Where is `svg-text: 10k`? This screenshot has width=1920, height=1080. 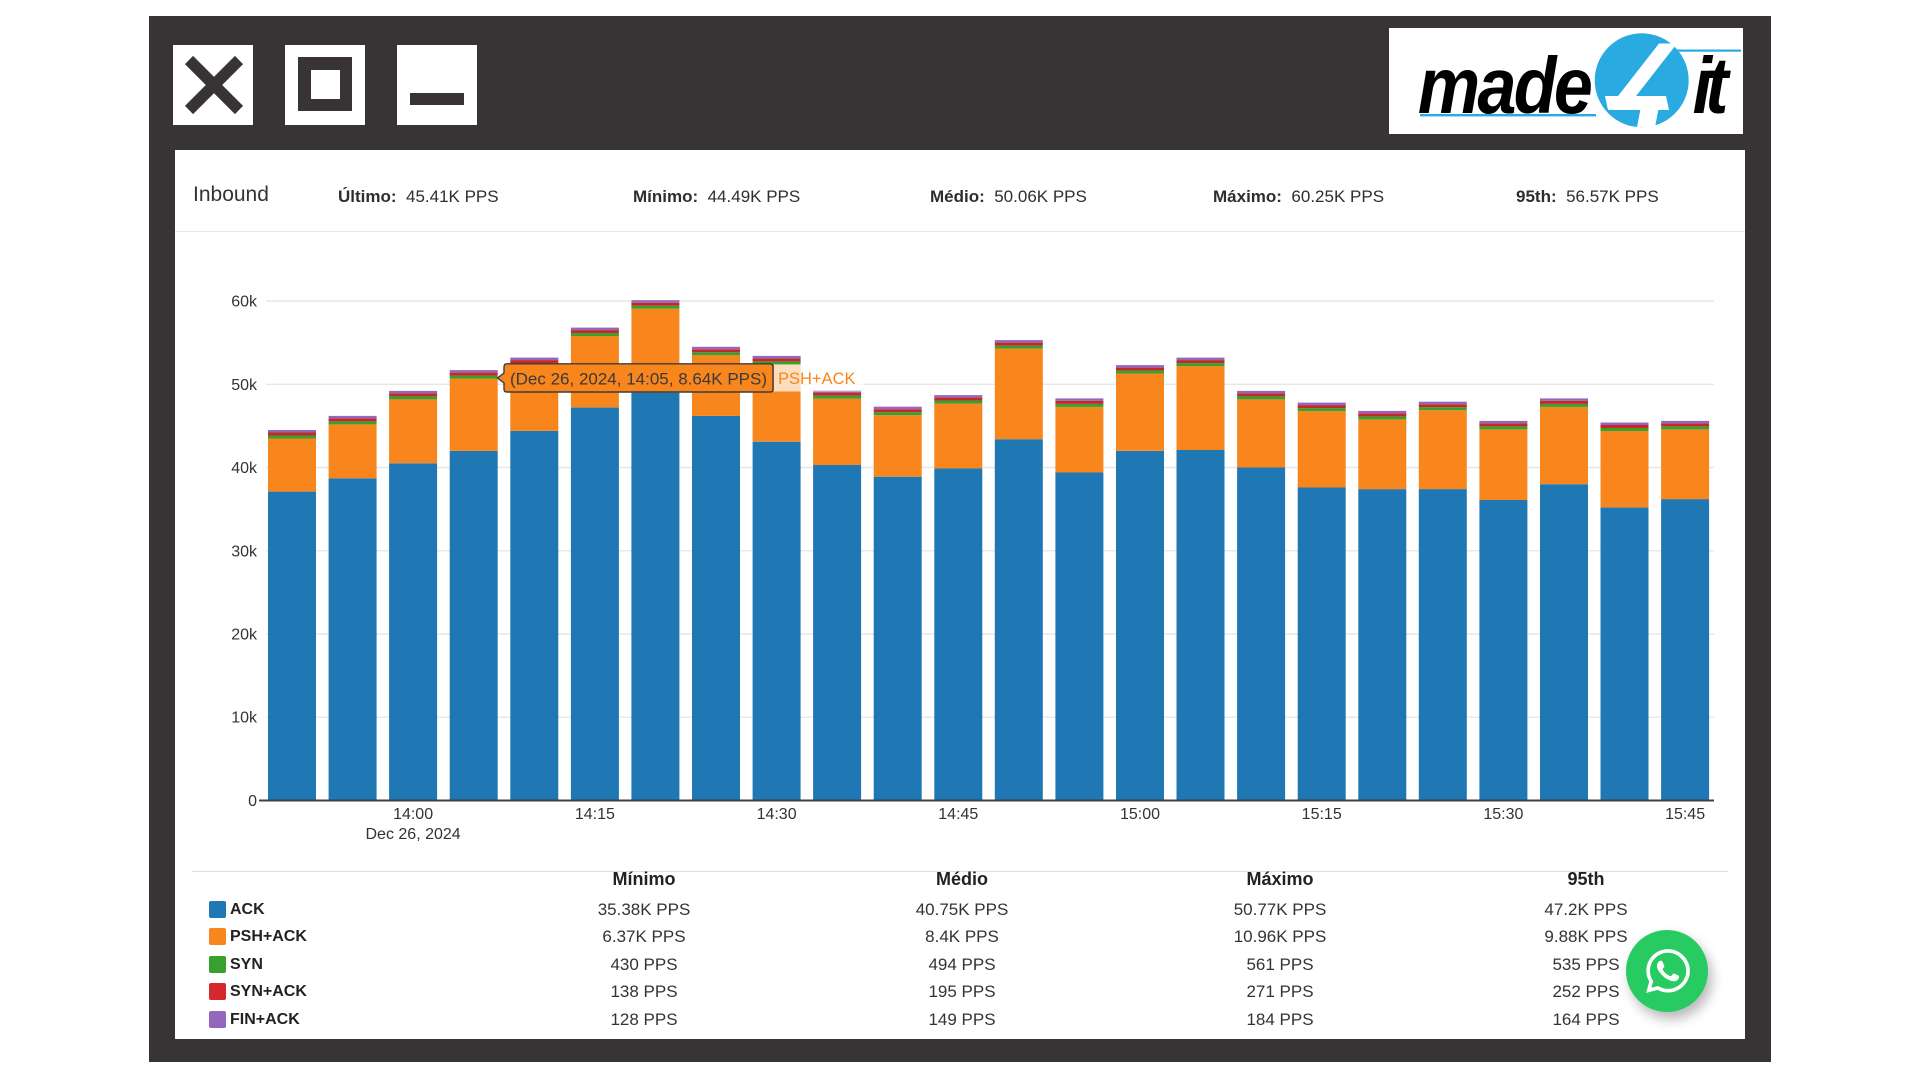 svg-text: 10k is located at coordinates (244, 718).